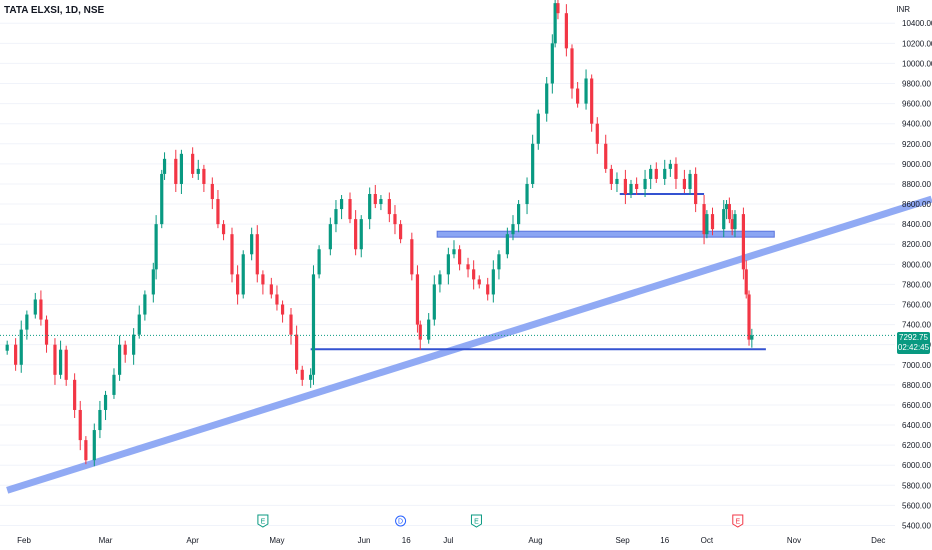  What do you see at coordinates (276, 540) in the screenshot?
I see `x-tick-label: May` at bounding box center [276, 540].